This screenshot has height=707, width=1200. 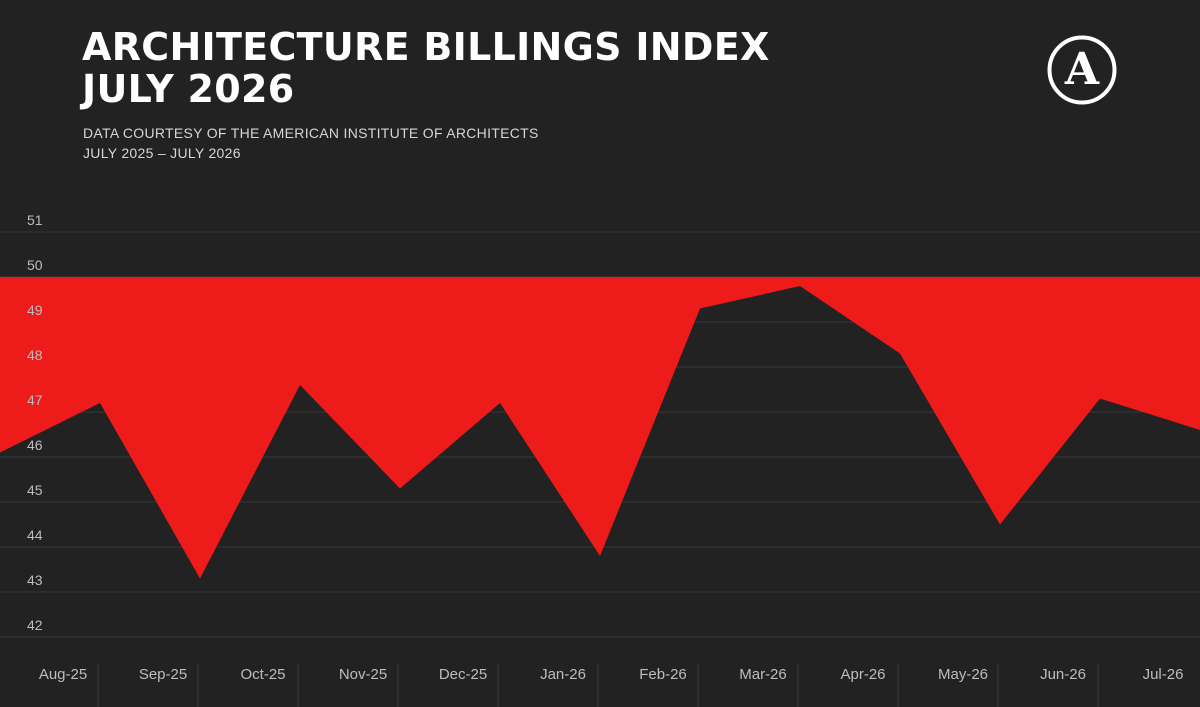 What do you see at coordinates (188, 89) in the screenshot?
I see `chart-title-line-2: JULY 2026` at bounding box center [188, 89].